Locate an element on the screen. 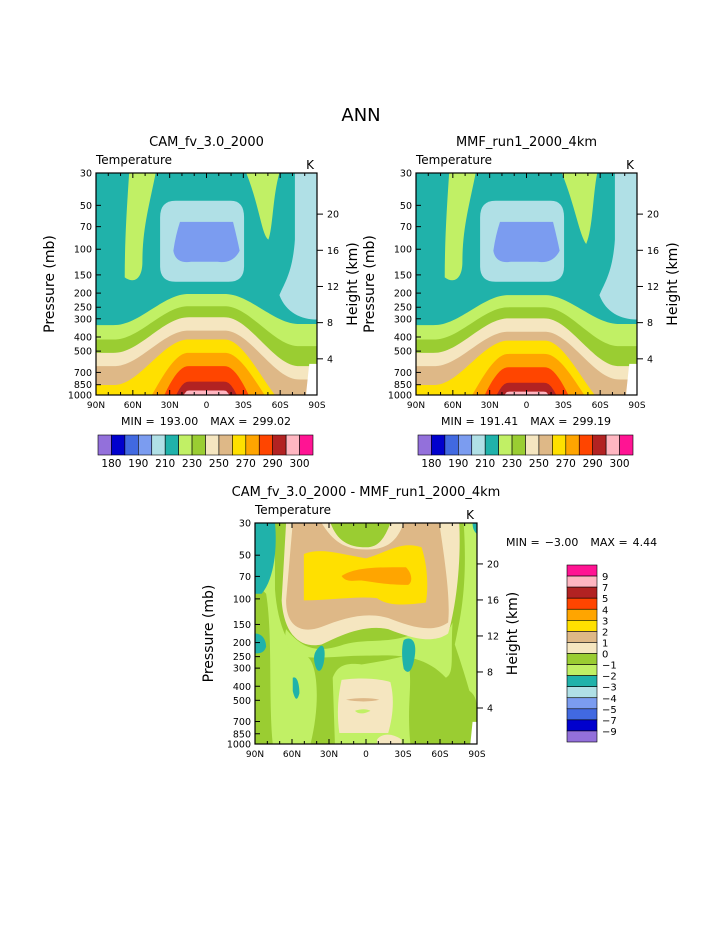  colorbar-label: −7 is located at coordinates (609, 721).